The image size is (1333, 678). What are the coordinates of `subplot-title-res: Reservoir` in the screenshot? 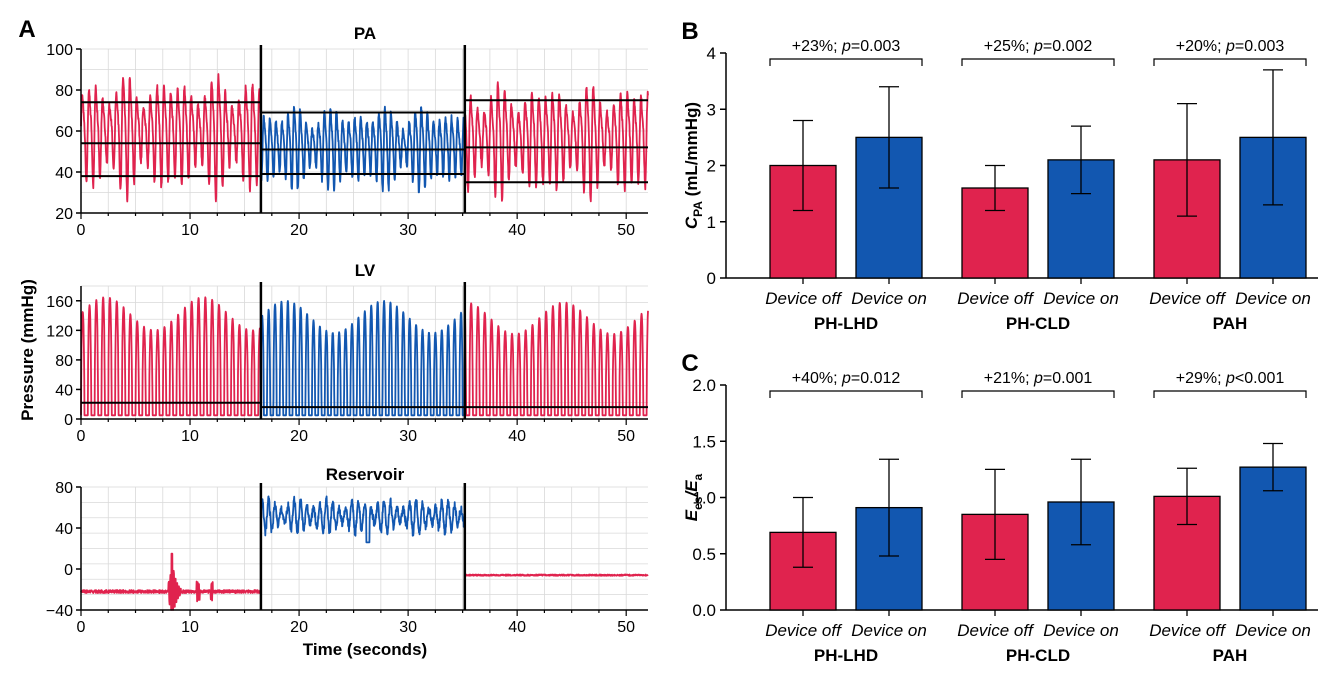 It's located at (365, 474).